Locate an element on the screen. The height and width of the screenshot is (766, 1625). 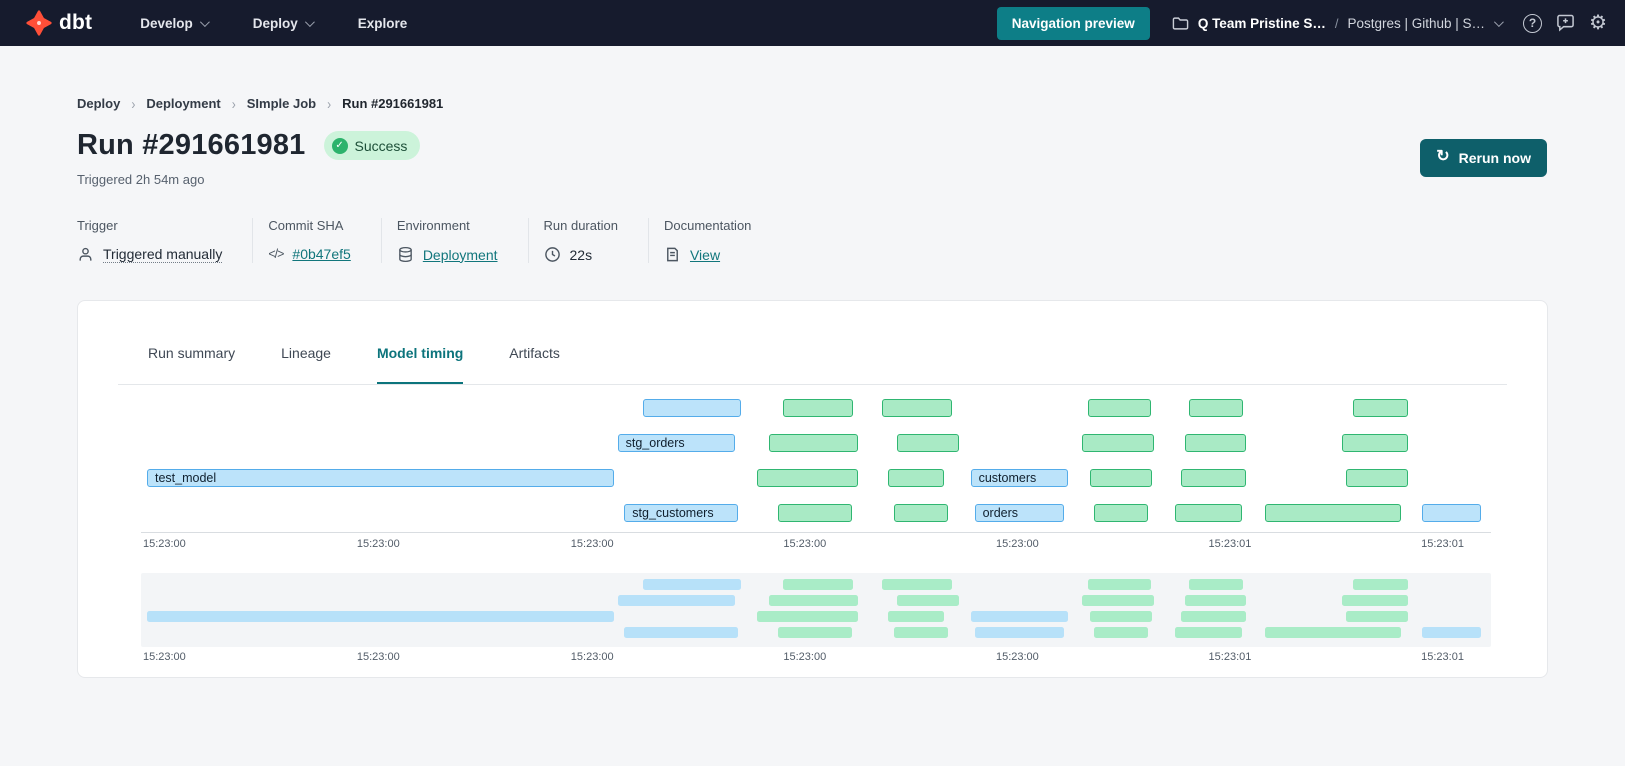
tab-run-summary: Run summary is located at coordinates (192, 353).